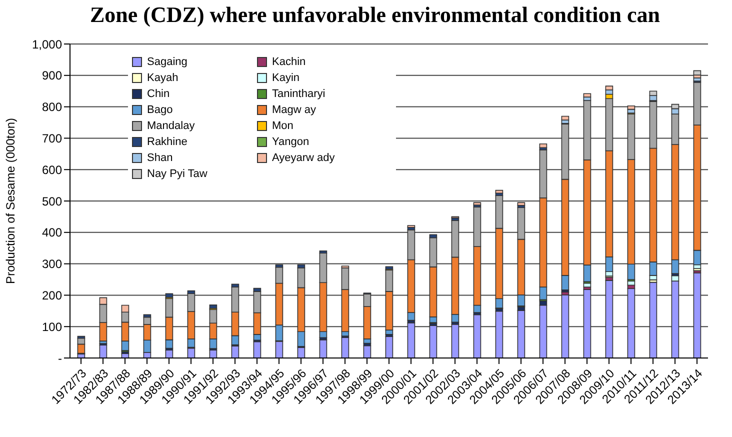  I want to click on chart-title: Zone (CDZ) where unfavorable environmental condition can, so click(375, 15).